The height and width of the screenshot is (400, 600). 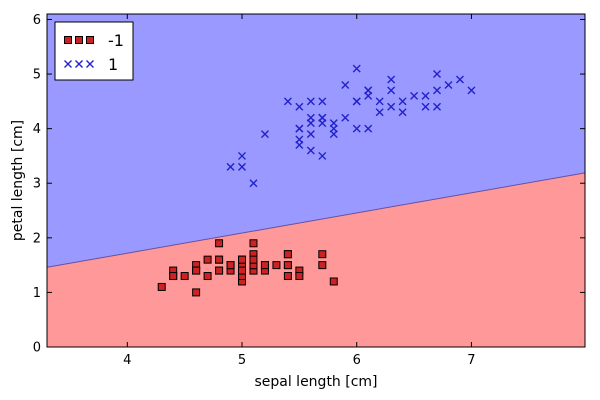 I want to click on legend-entry: -1, so click(x=94, y=40).